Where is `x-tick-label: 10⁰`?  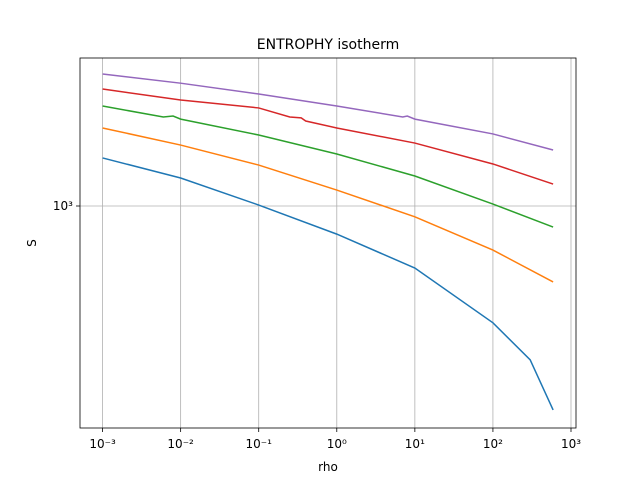
x-tick-label: 10⁰ is located at coordinates (337, 444).